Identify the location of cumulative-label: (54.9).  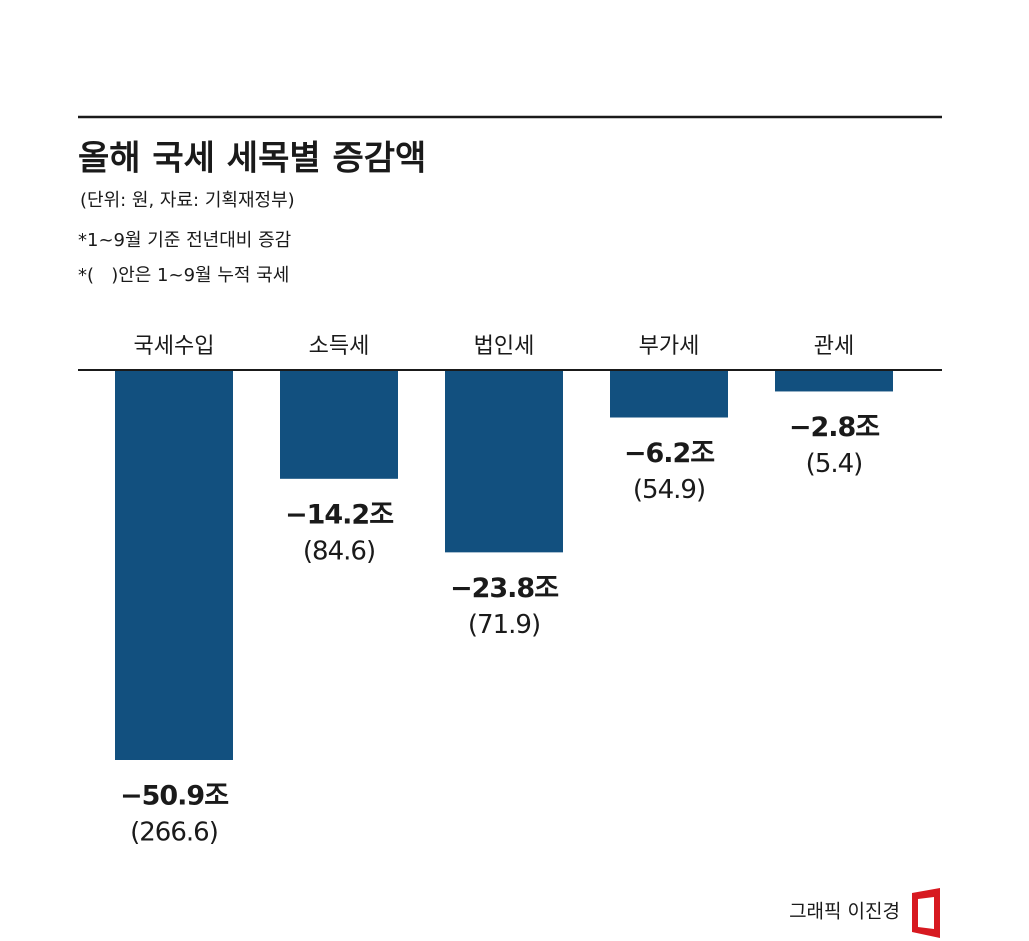
(669, 490).